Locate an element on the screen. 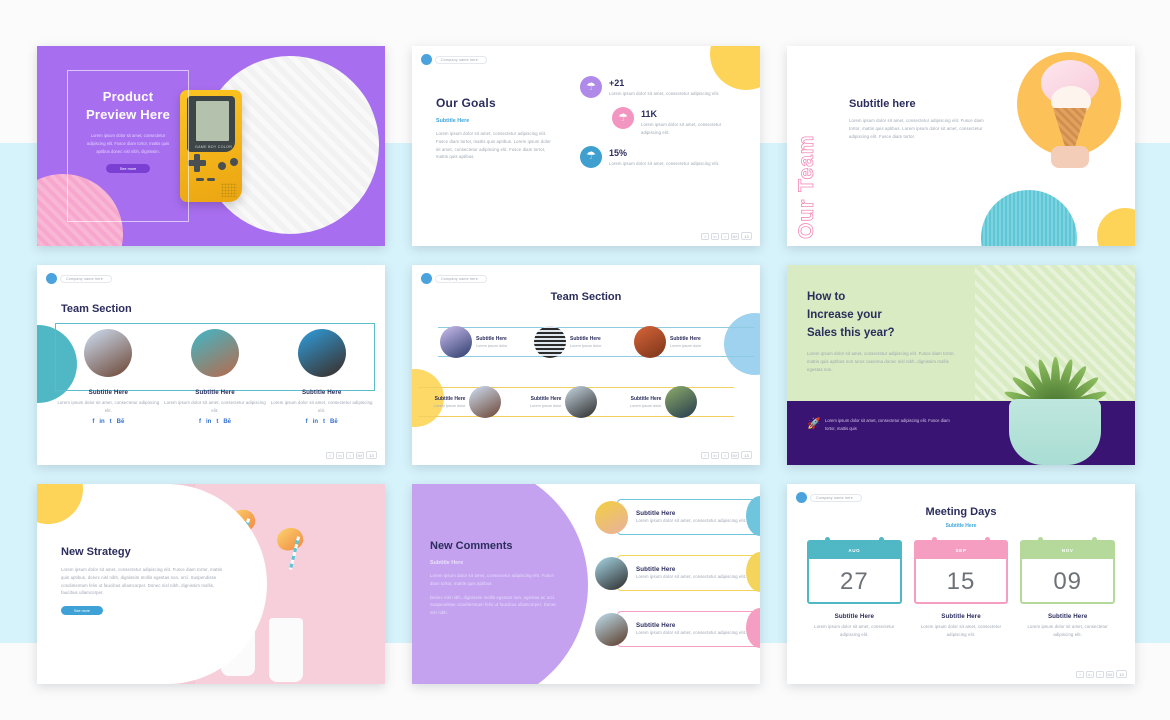  member-frame is located at coordinates (215, 357).